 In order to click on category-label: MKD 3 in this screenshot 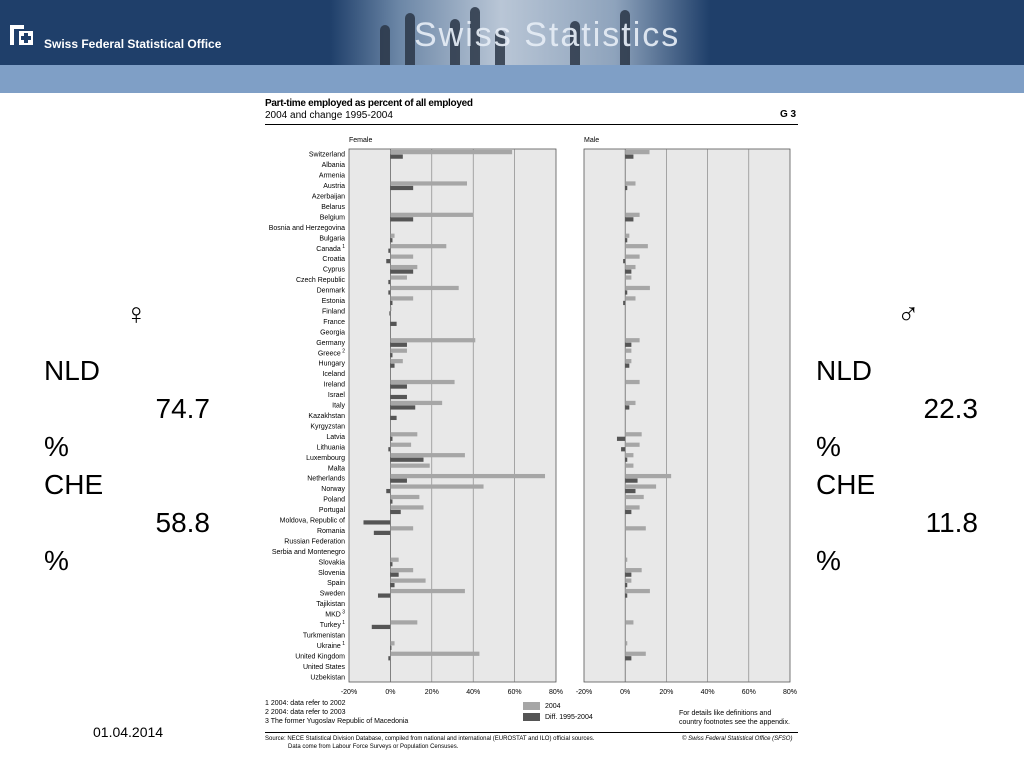, I will do `click(335, 614)`.